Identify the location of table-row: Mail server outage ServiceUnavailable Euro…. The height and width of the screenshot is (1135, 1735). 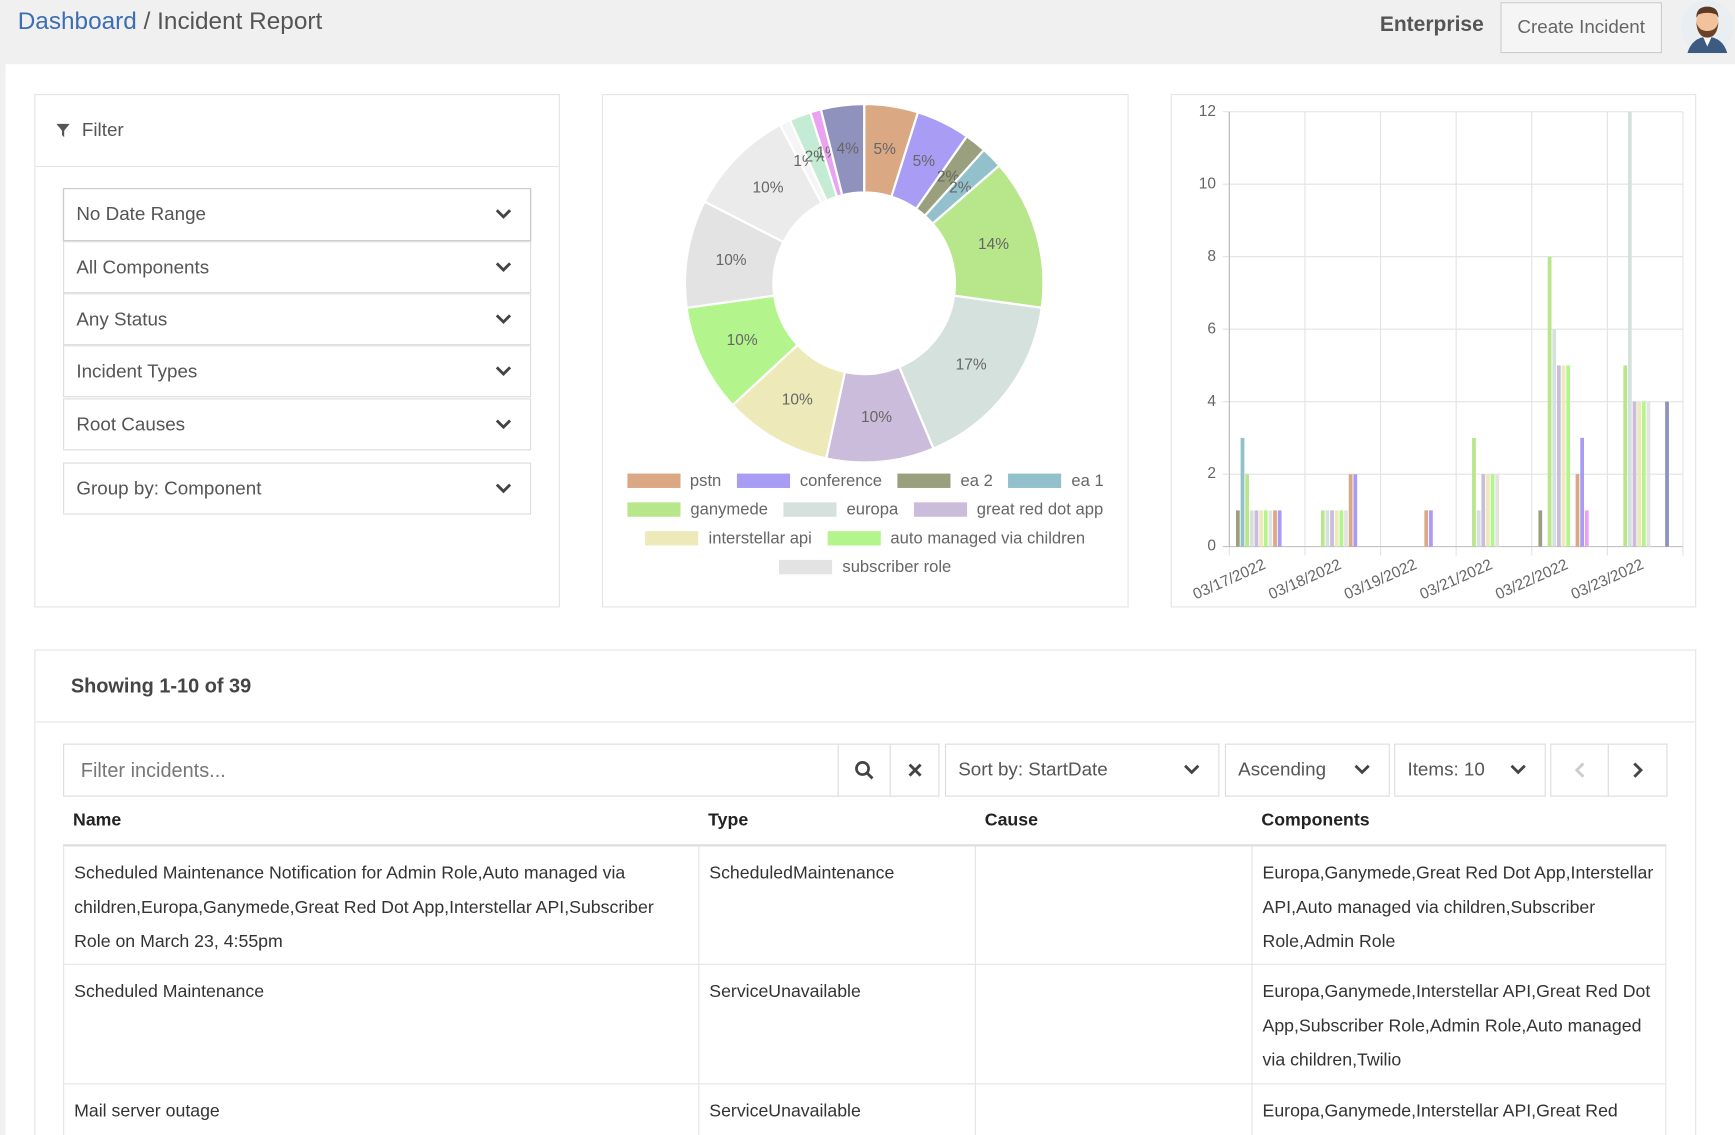
(865, 1109).